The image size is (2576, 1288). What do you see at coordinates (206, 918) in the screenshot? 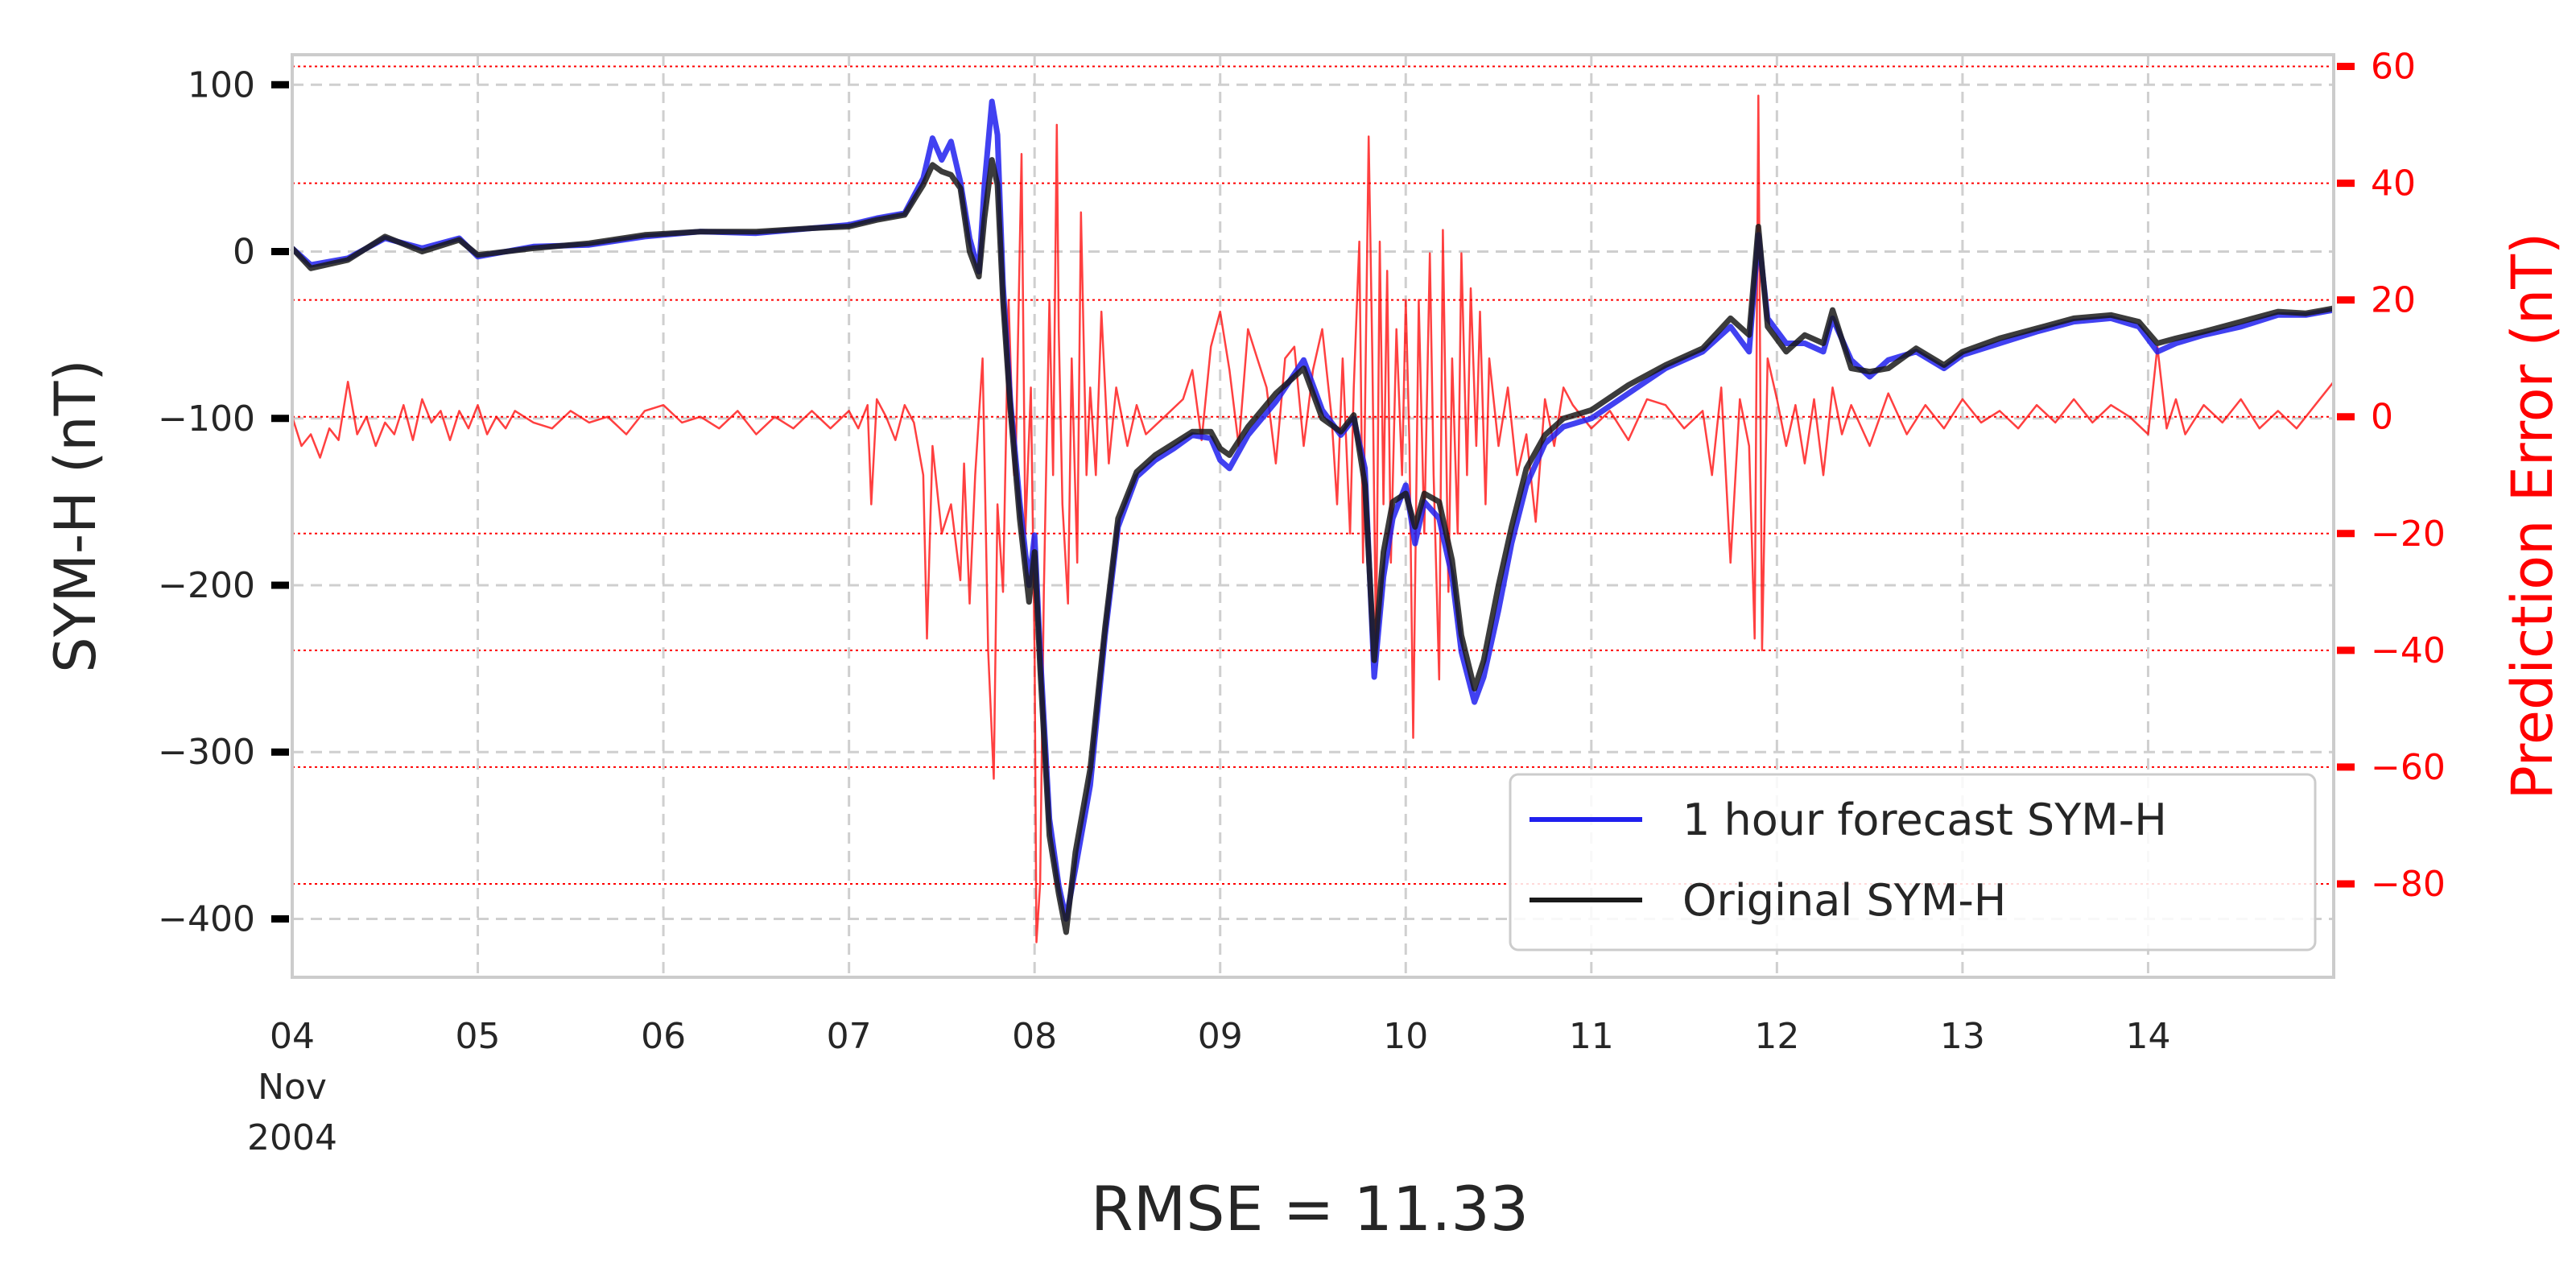
I see `y-tick-label-left: −400` at bounding box center [206, 918].